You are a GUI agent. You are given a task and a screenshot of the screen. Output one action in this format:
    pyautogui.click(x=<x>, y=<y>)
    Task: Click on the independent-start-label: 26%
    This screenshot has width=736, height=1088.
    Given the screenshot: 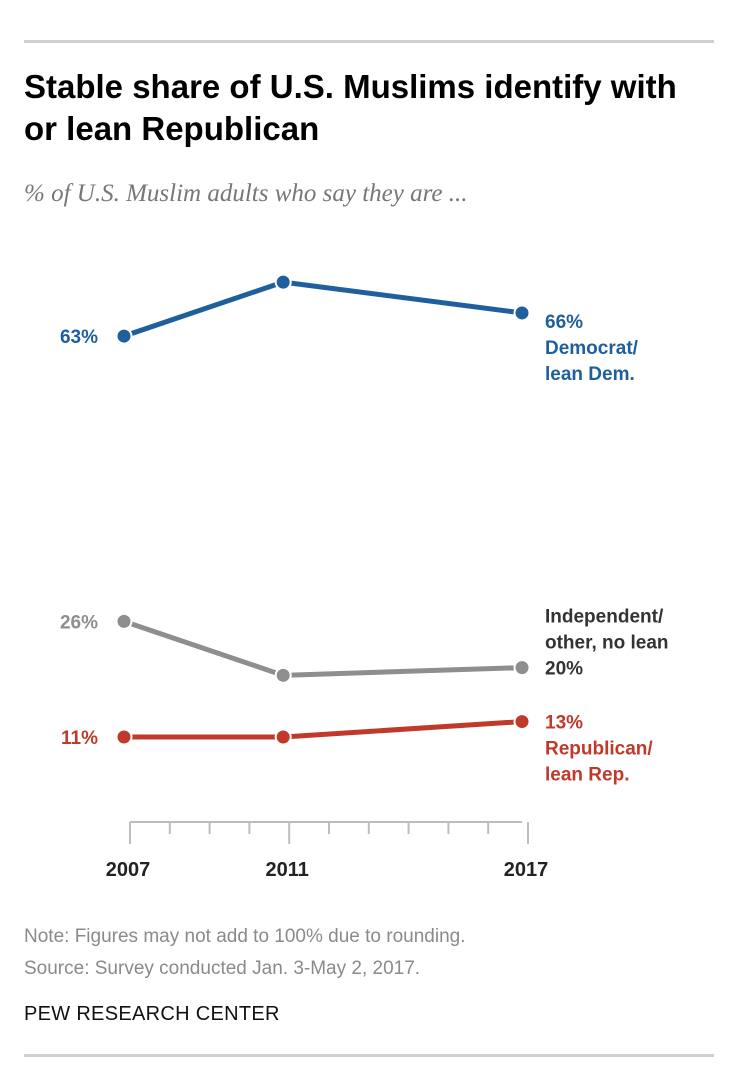 What is the action you would take?
    pyautogui.click(x=79, y=622)
    